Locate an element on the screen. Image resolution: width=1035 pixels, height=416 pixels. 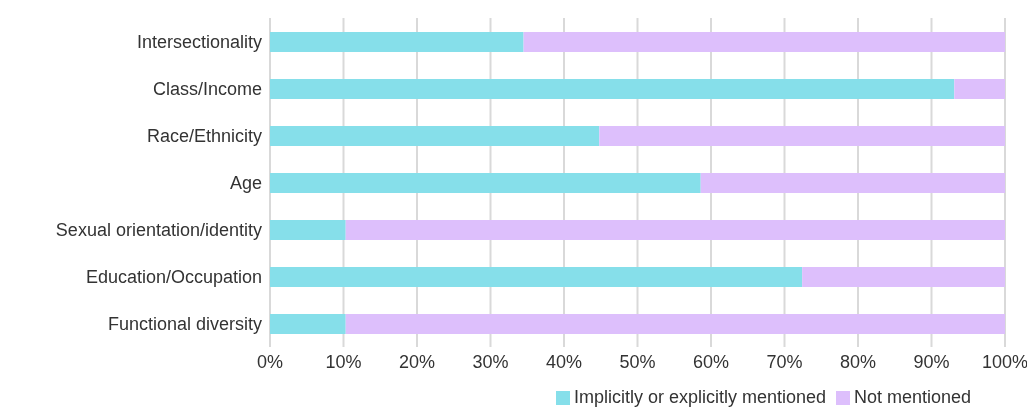
y-tick-label: Age is located at coordinates (245, 182).